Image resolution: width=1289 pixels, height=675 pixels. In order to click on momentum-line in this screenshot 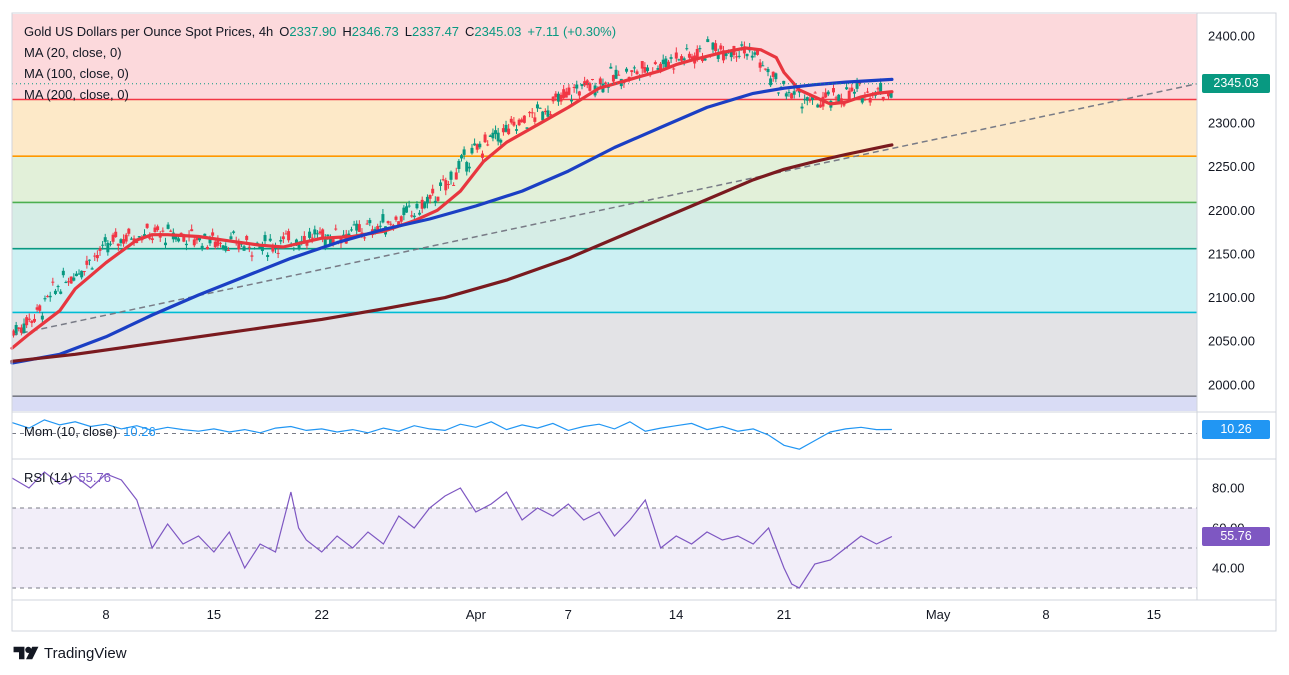, I will do `click(451, 434)`.